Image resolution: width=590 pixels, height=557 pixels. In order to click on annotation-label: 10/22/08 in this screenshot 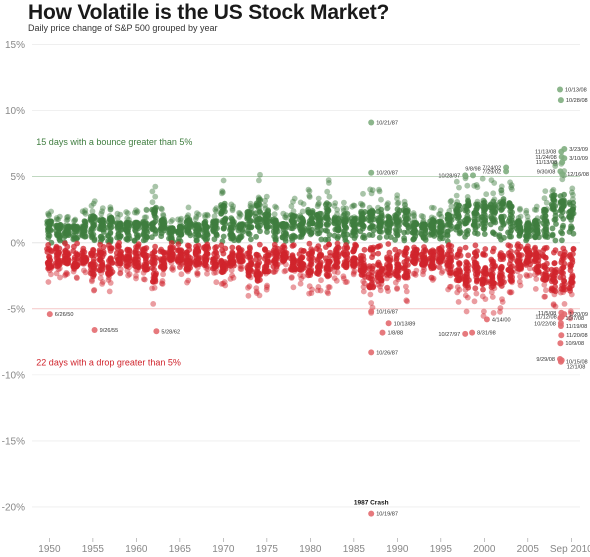, I will do `click(545, 324)`.